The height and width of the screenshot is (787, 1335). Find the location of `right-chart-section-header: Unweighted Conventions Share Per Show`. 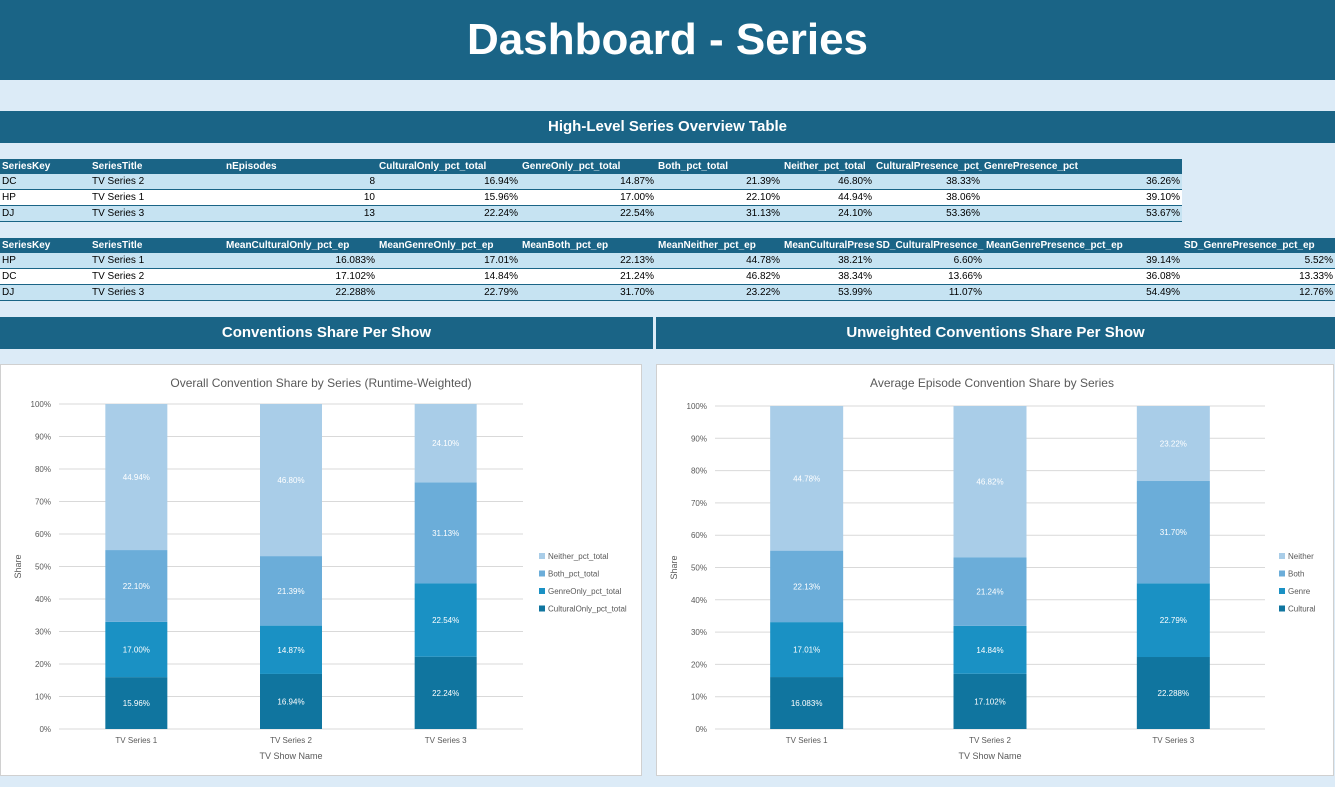

right-chart-section-header: Unweighted Conventions Share Per Show is located at coordinates (995, 333).